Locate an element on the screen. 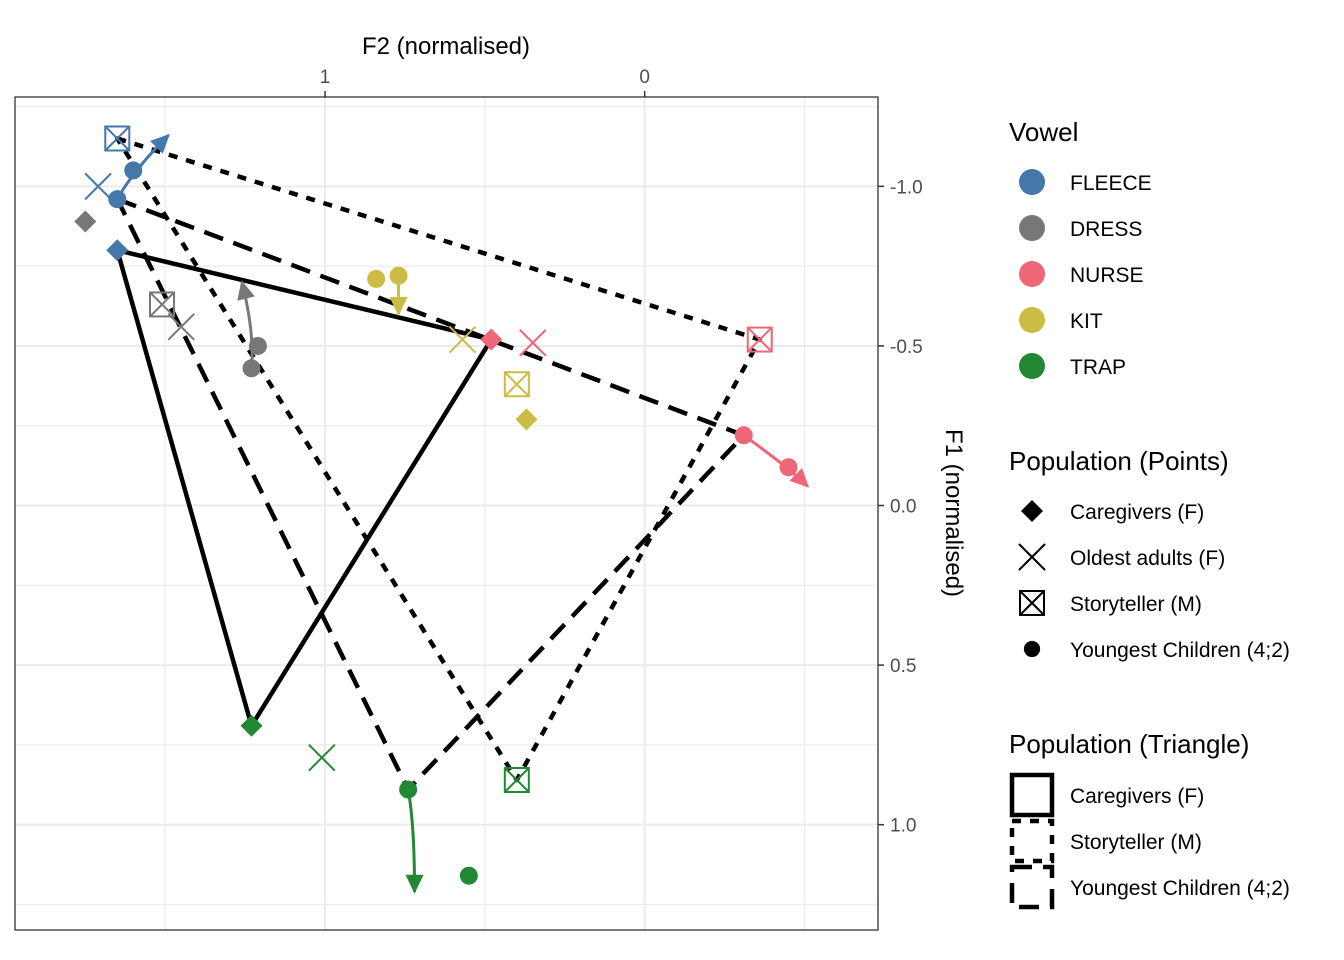  legend-label-points: Youngest Children (4;2) is located at coordinates (1180, 650).